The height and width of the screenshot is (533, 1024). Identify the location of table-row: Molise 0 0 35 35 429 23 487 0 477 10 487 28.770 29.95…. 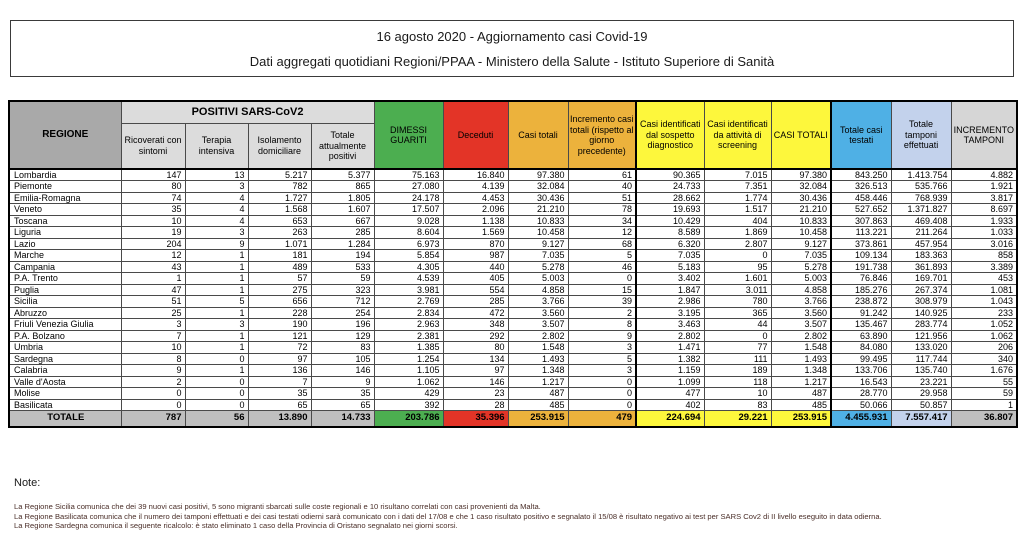
(513, 393).